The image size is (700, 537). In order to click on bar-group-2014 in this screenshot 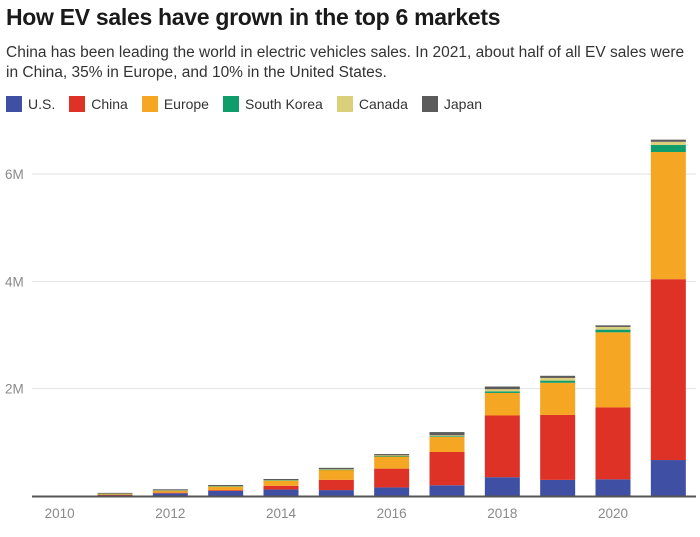, I will do `click(281, 487)`.